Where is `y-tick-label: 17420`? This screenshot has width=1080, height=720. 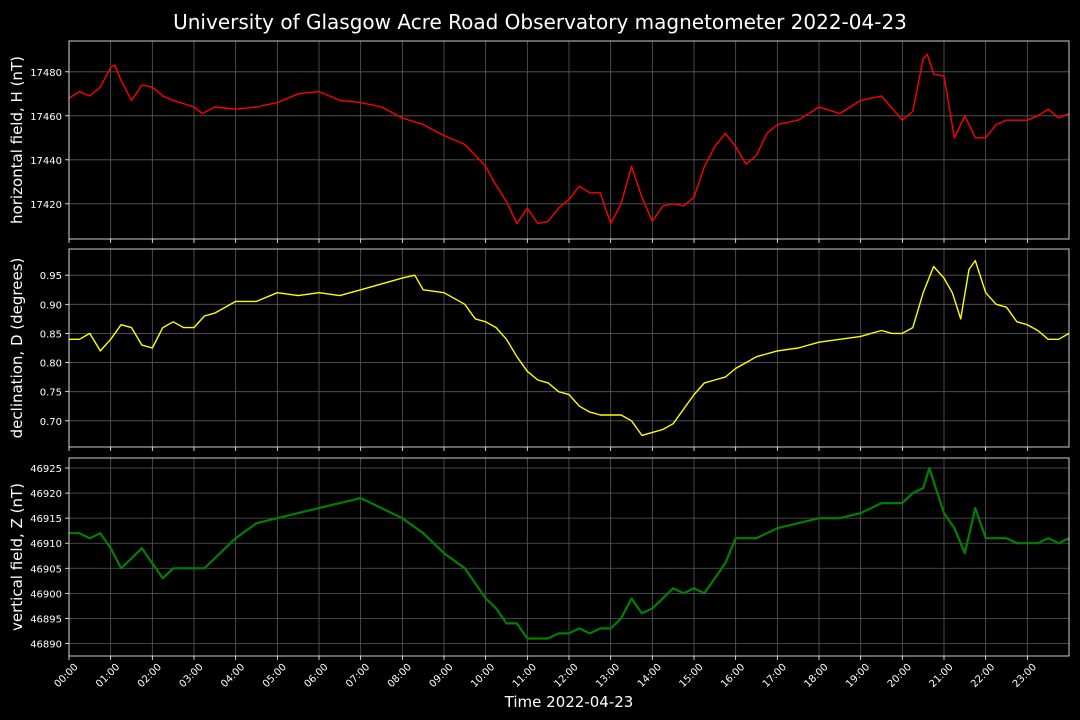 y-tick-label: 17420 is located at coordinates (46, 205).